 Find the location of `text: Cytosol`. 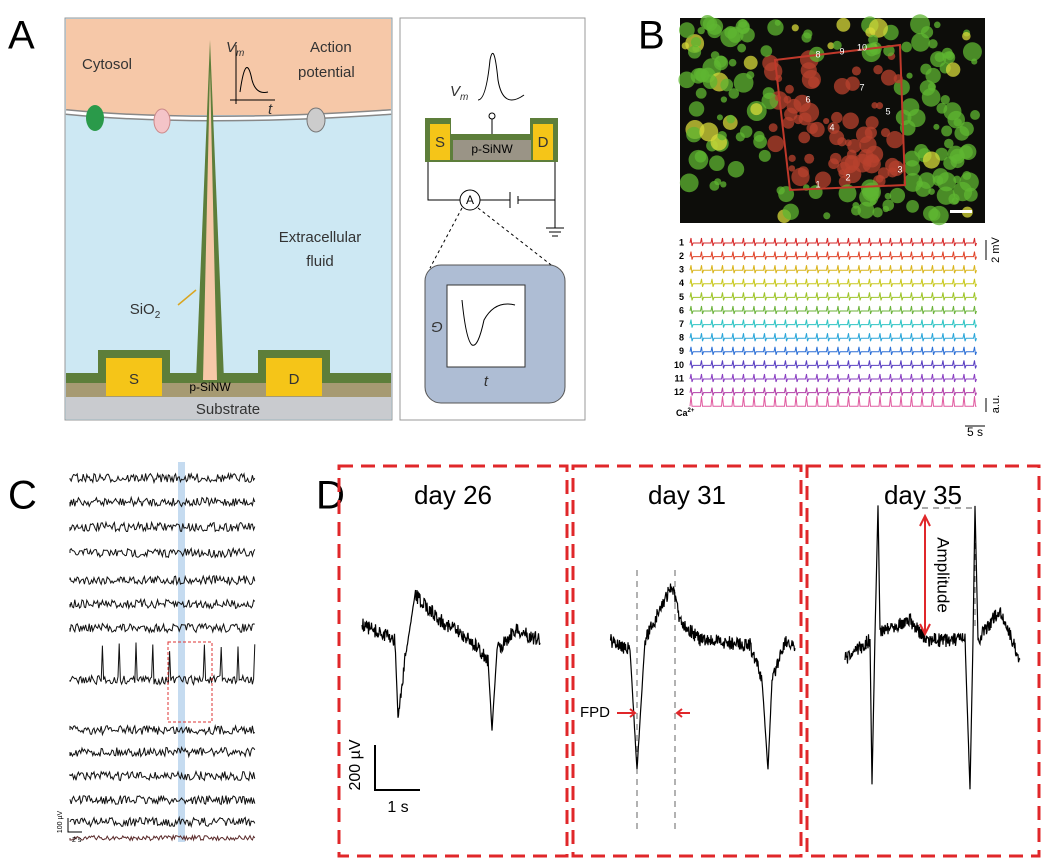

text: Cytosol is located at coordinates (107, 64).